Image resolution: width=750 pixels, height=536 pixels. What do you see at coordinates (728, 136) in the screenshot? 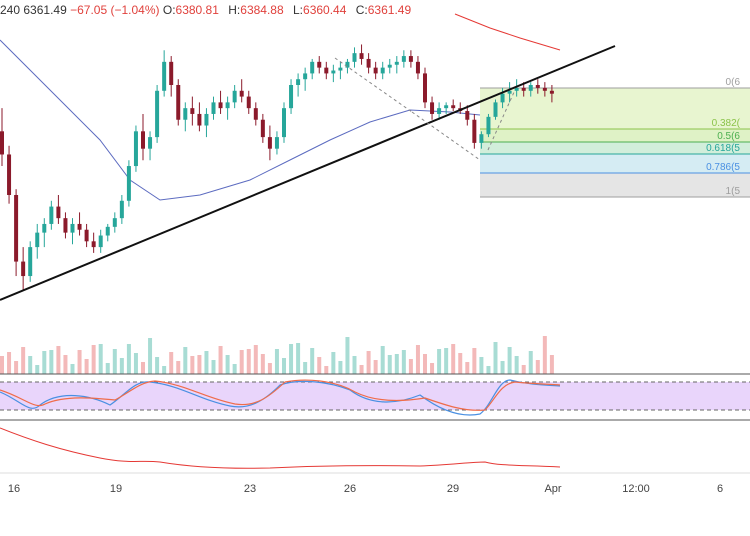
I see `fib-level-label: 0.5(6` at bounding box center [728, 136].